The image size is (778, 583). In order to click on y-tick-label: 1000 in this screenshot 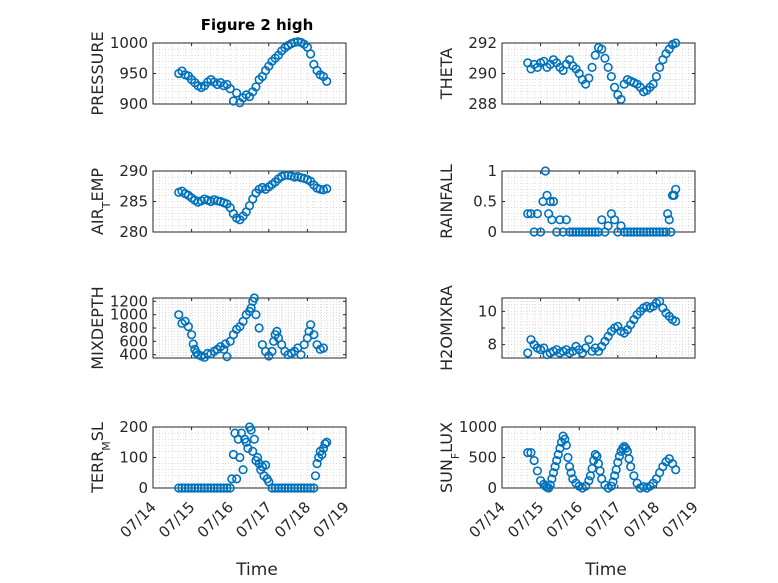, I will do `click(129, 315)`.